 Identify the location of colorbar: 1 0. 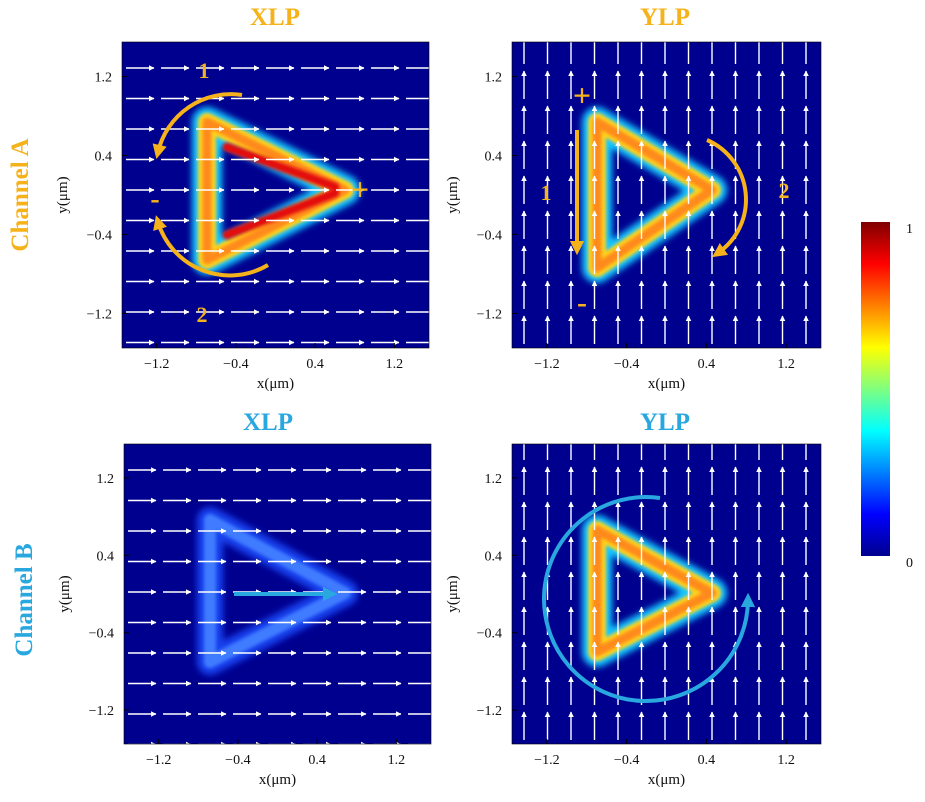
(887, 396).